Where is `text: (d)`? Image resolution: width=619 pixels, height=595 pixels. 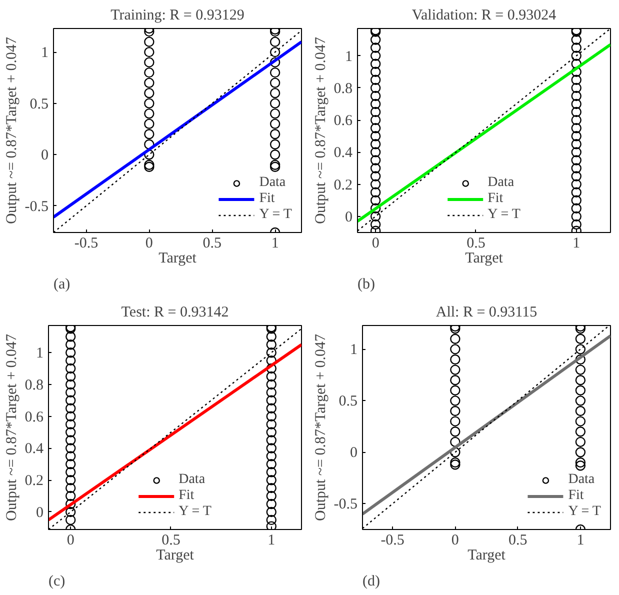 text: (d) is located at coordinates (371, 582).